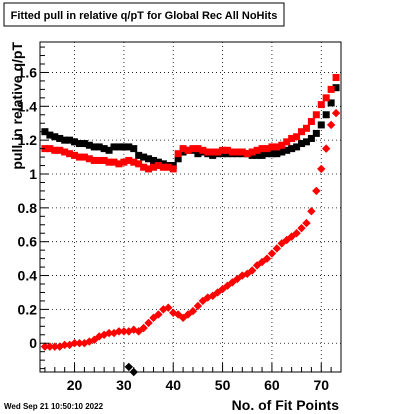  I want to click on x-tick-label: 40, so click(173, 385).